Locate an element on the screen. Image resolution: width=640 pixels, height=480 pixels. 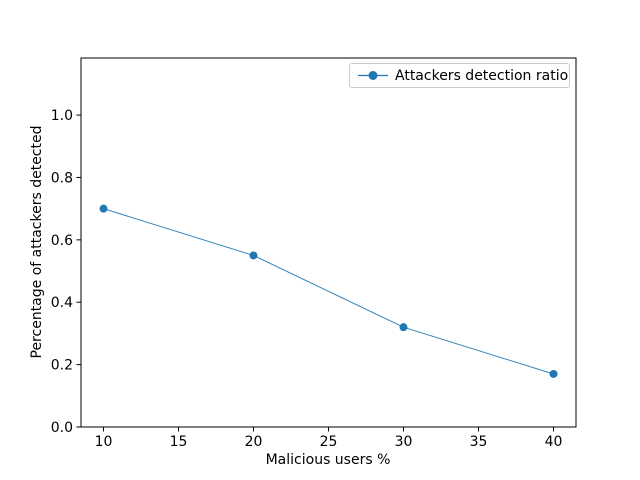
x-tick-label: 10 is located at coordinates (104, 442).